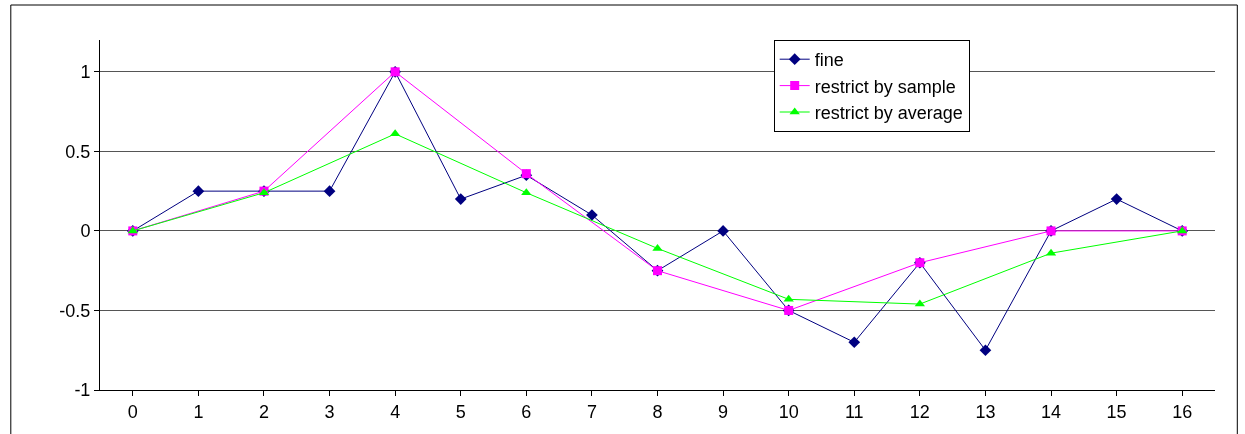 This screenshot has height=434, width=1245. What do you see at coordinates (460, 411) in the screenshot?
I see `x-tick-label: 5` at bounding box center [460, 411].